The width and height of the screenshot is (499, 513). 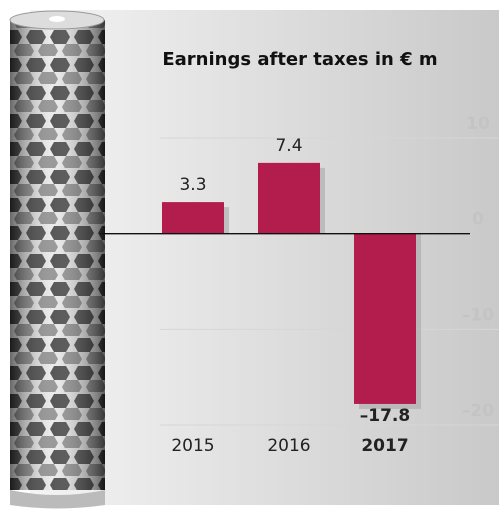 I want to click on y-tick-label: –10, so click(x=478, y=315).